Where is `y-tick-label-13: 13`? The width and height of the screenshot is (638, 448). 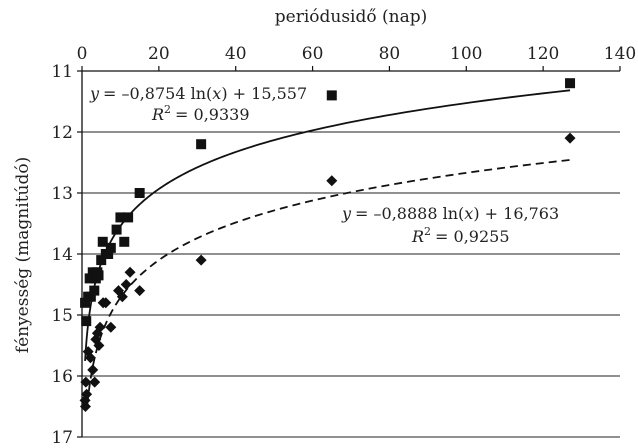 y-tick-label-13: 13 is located at coordinates (62, 194).